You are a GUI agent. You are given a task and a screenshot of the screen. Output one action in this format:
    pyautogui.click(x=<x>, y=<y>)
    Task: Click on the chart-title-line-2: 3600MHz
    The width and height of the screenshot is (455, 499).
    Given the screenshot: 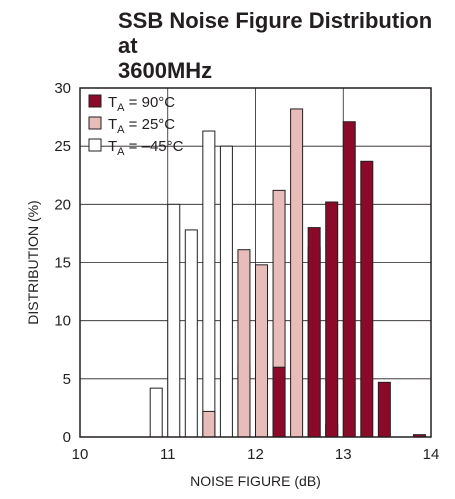 What is the action you would take?
    pyautogui.click(x=165, y=70)
    